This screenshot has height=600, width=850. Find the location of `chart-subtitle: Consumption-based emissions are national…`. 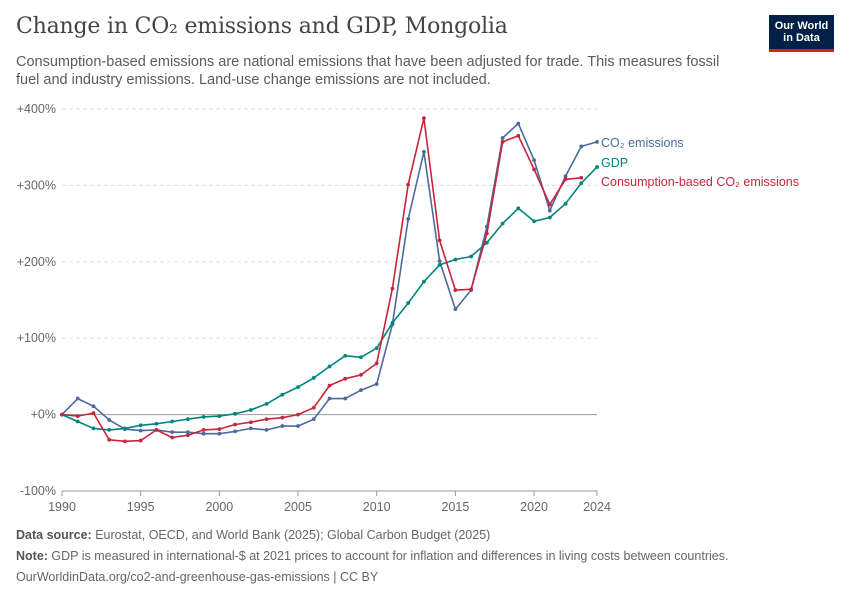

chart-subtitle: Consumption-based emissions are national… is located at coordinates (368, 71).